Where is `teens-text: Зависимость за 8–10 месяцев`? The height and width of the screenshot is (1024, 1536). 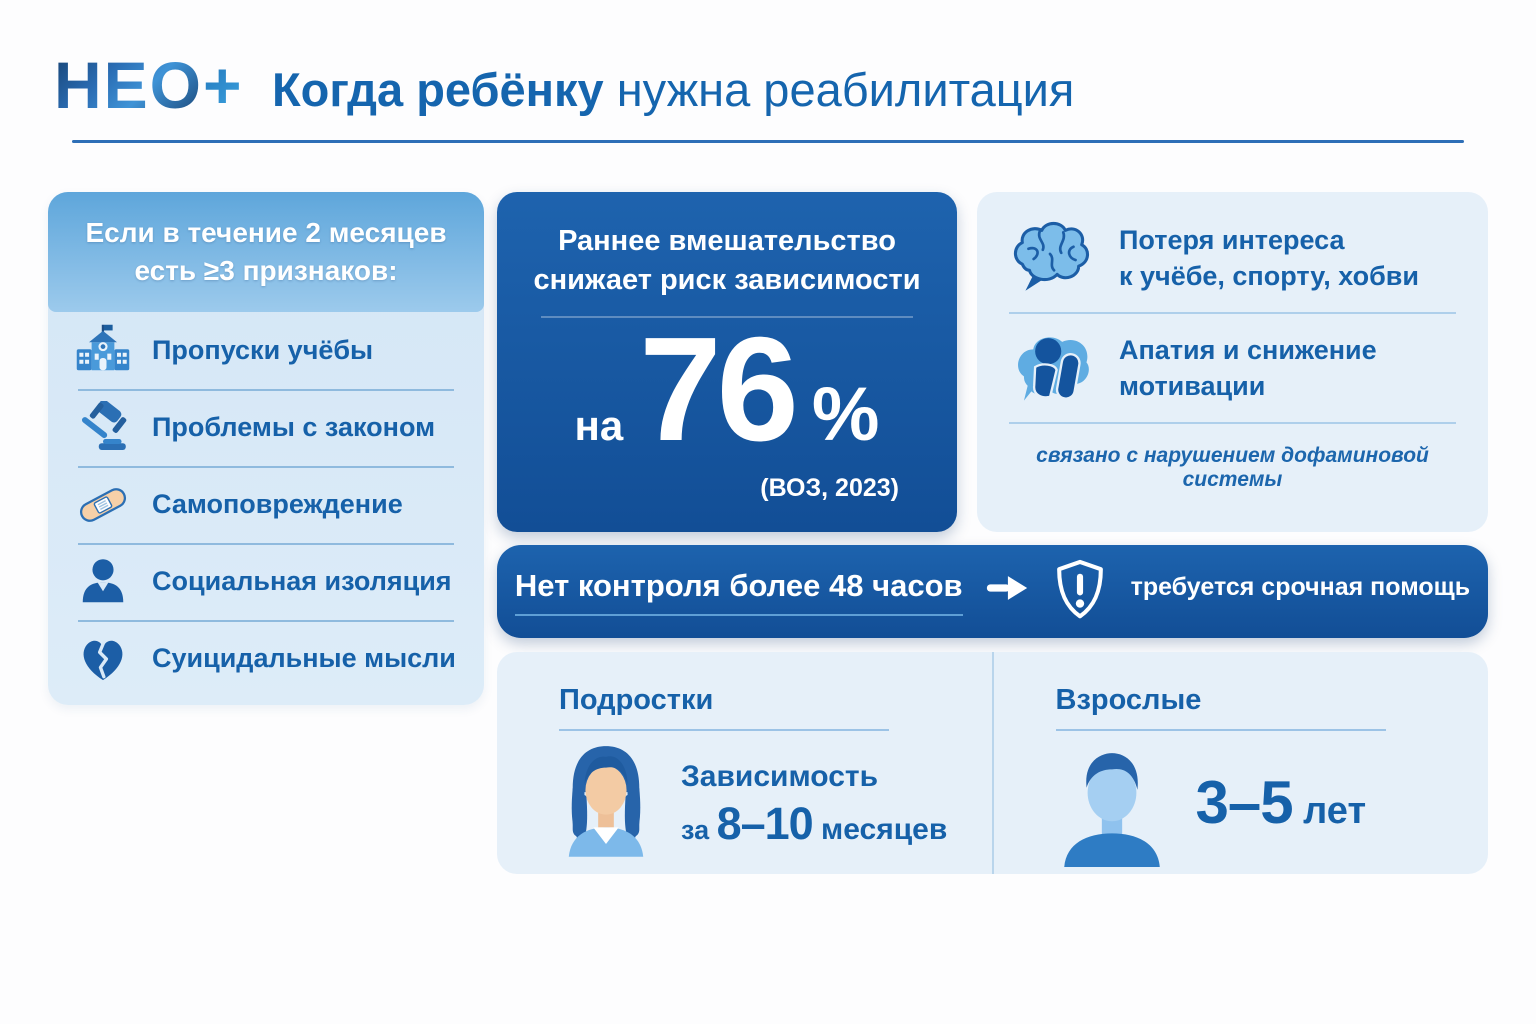
teens-text: Зависимость за 8–10 месяцев is located at coordinates (814, 812).